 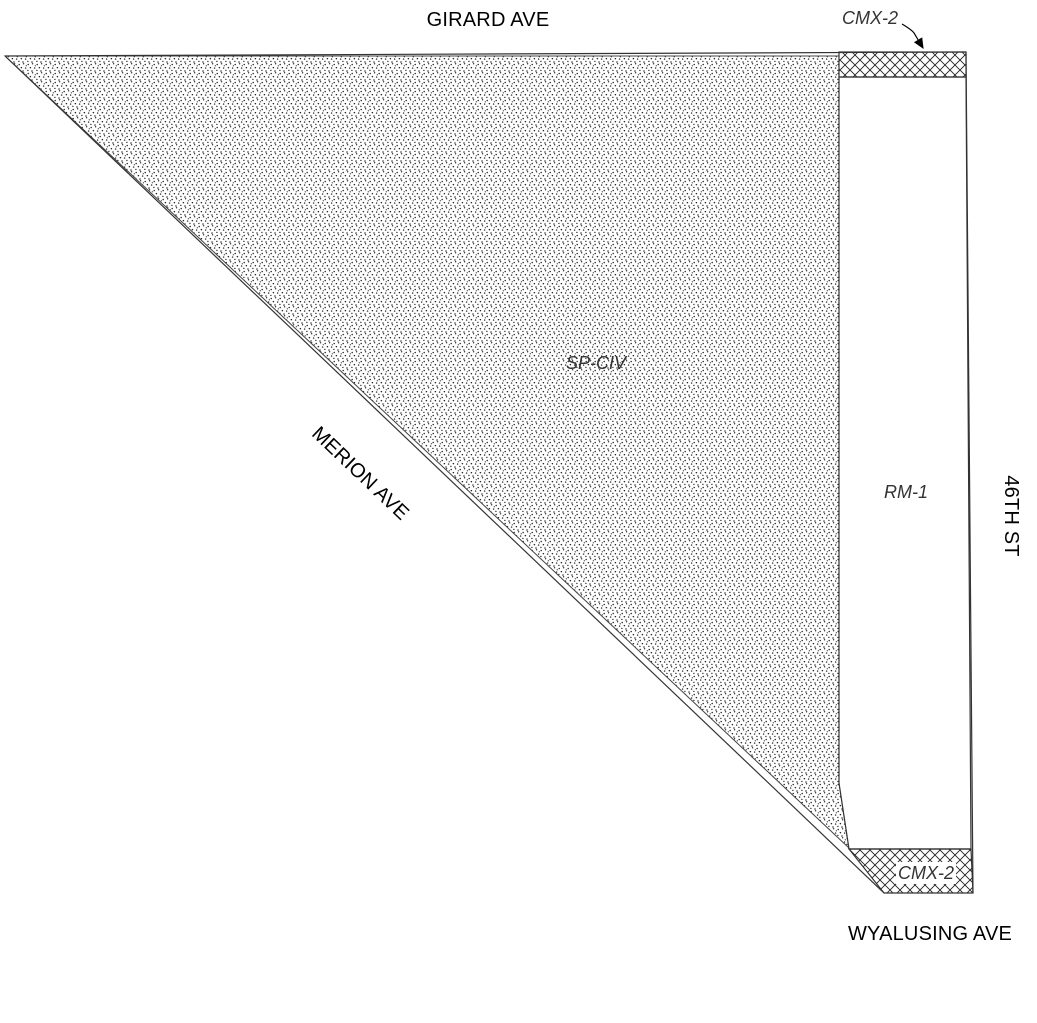 I want to click on street-label-46th-st: 46TH ST, so click(x=1011, y=515).